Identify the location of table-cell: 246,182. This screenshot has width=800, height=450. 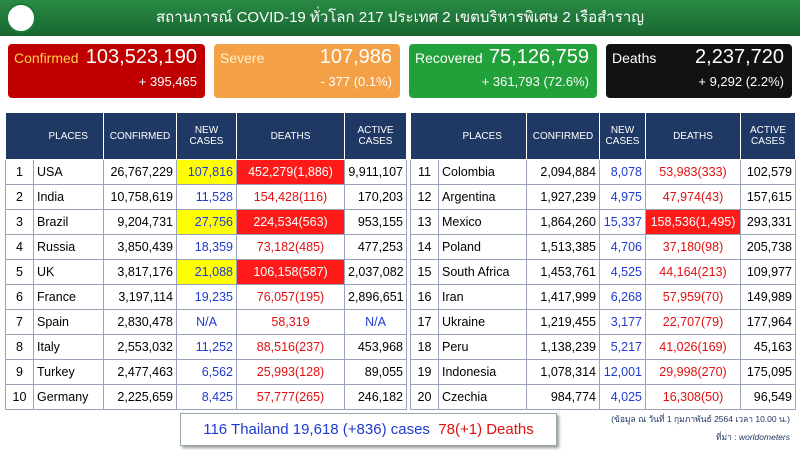
(375, 397).